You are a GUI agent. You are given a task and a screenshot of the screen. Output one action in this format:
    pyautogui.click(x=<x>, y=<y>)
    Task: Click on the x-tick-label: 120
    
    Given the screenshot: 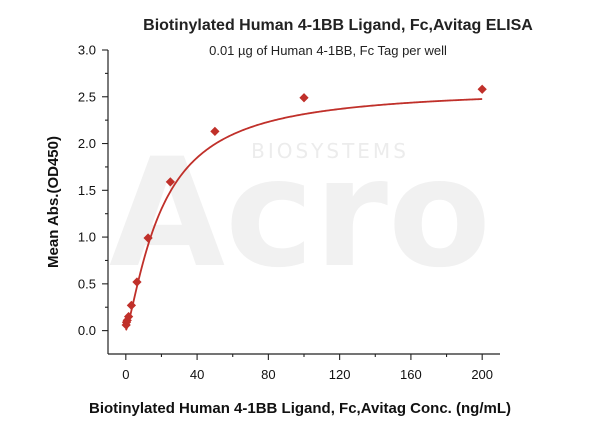 What is the action you would take?
    pyautogui.click(x=340, y=374)
    